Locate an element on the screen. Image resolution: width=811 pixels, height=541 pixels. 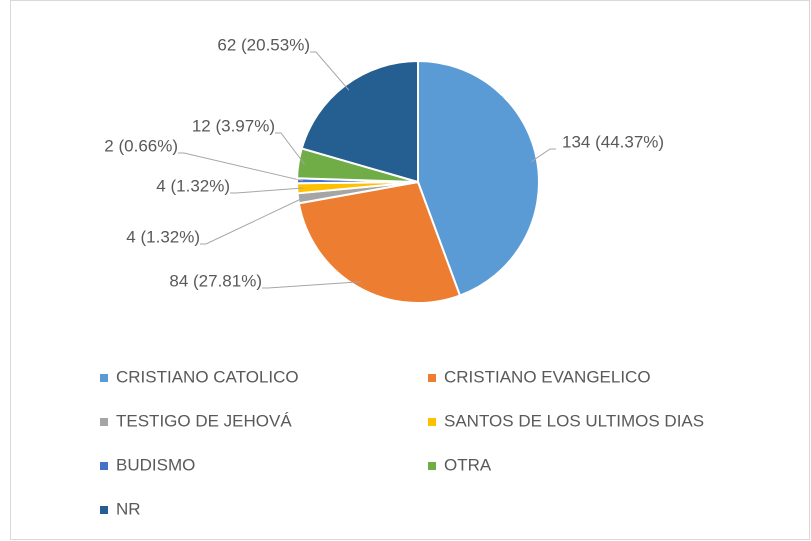
legend-label: NR is located at coordinates (128, 508).